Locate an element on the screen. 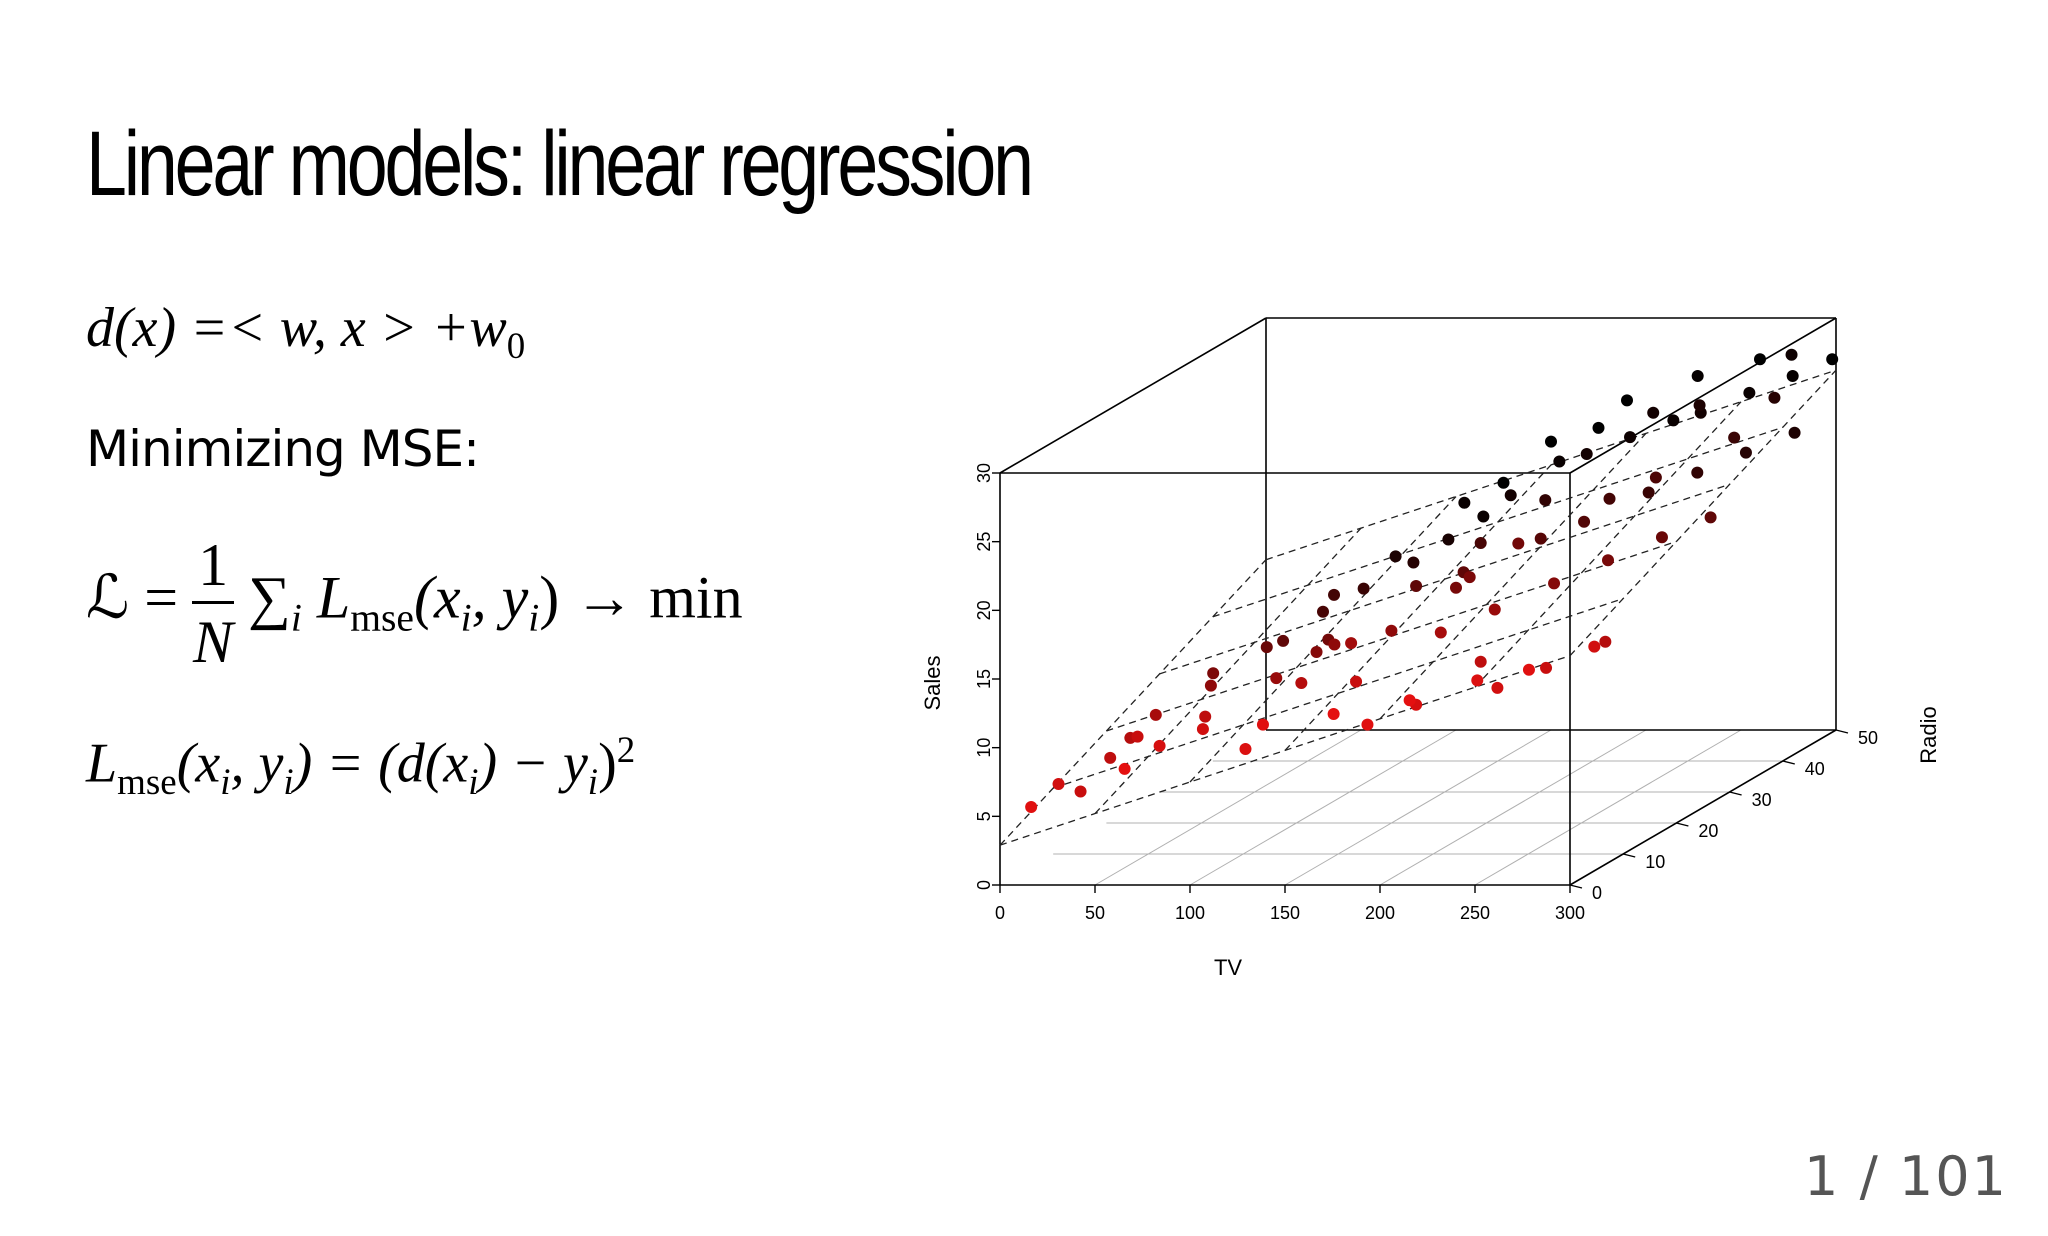  slide-title: Linear models: linear regression is located at coordinates (560, 164).